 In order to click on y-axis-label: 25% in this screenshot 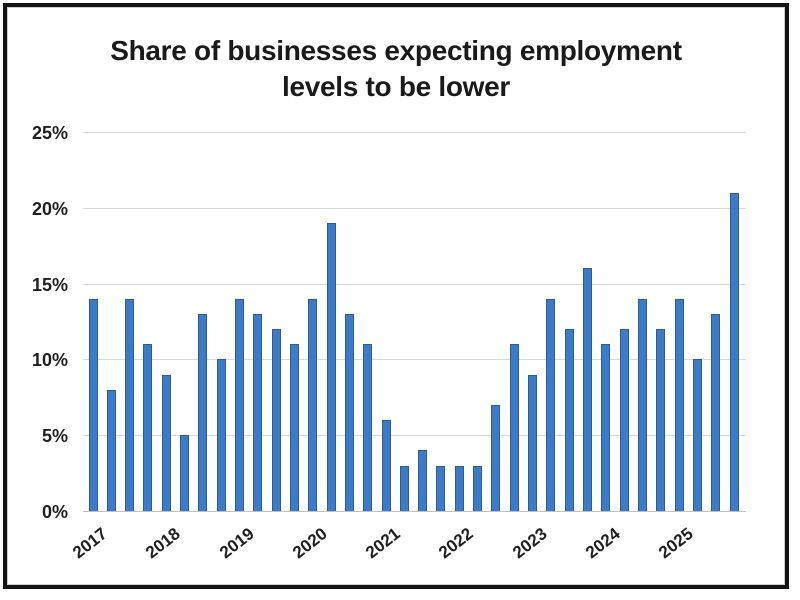, I will do `click(49, 133)`.